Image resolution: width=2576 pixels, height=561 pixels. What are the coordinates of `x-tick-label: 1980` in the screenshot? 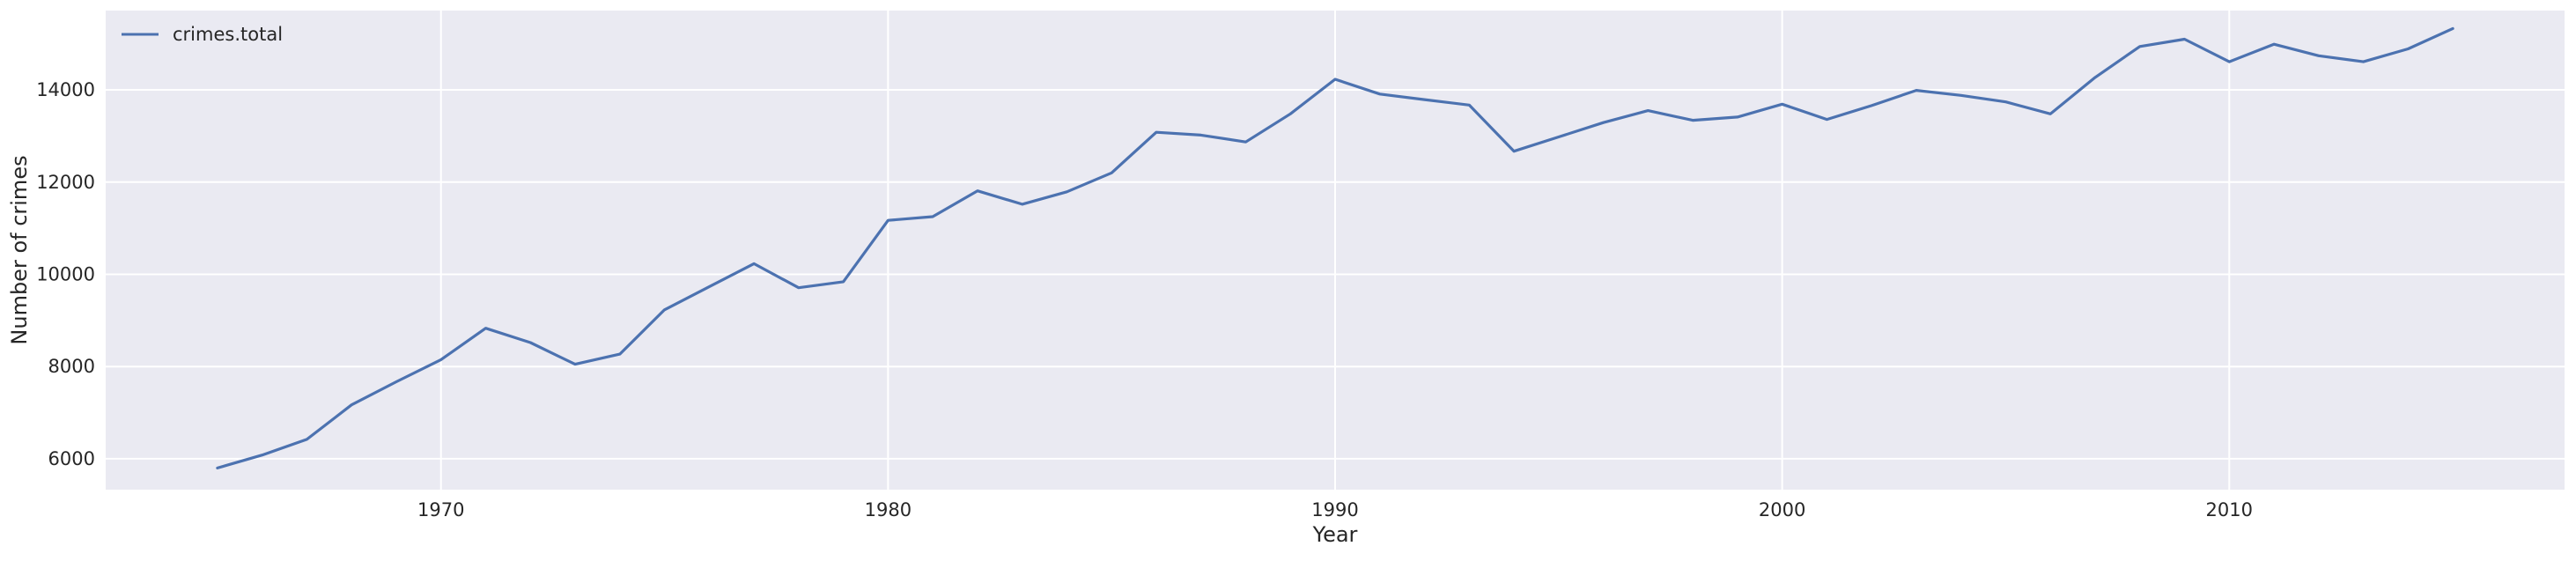 It's located at (888, 509).